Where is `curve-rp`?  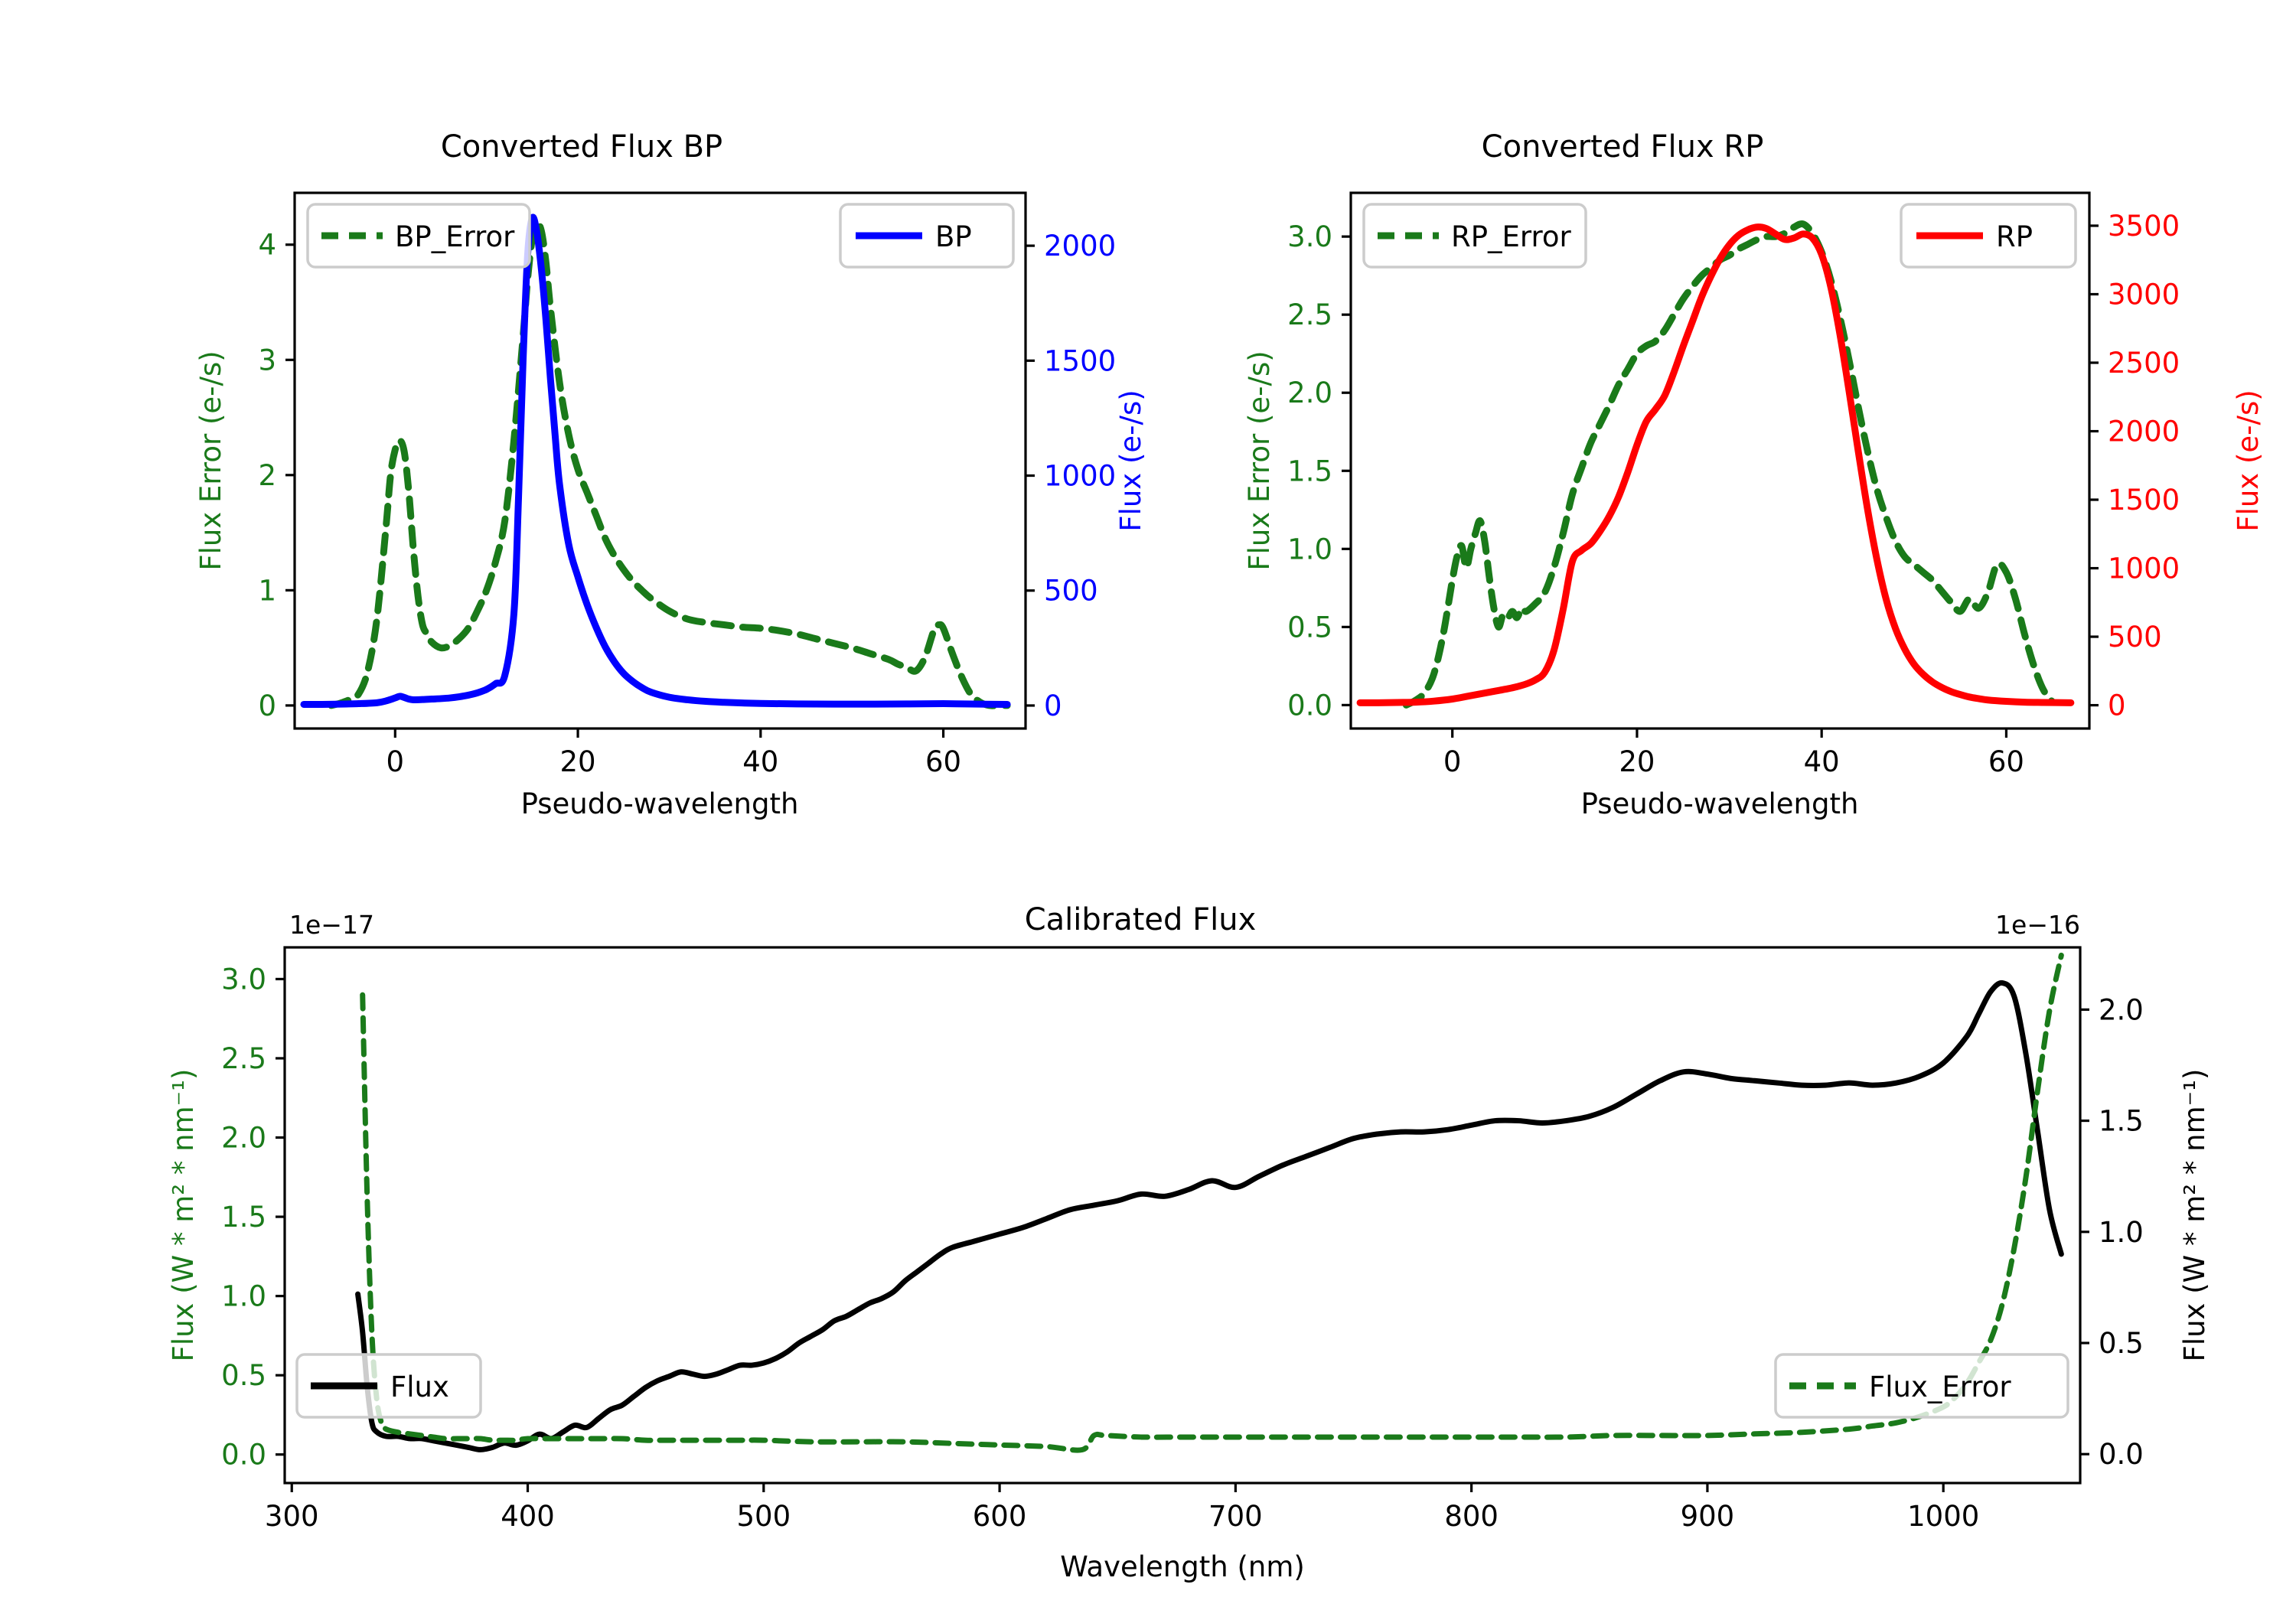 curve-rp is located at coordinates (1715, 464).